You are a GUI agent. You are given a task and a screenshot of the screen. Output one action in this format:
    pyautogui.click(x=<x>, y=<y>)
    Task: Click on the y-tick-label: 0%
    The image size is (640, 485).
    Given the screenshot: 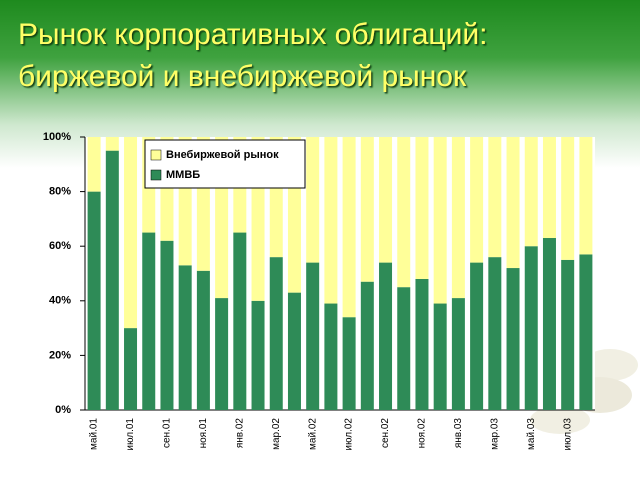 What is the action you would take?
    pyautogui.click(x=63, y=410)
    